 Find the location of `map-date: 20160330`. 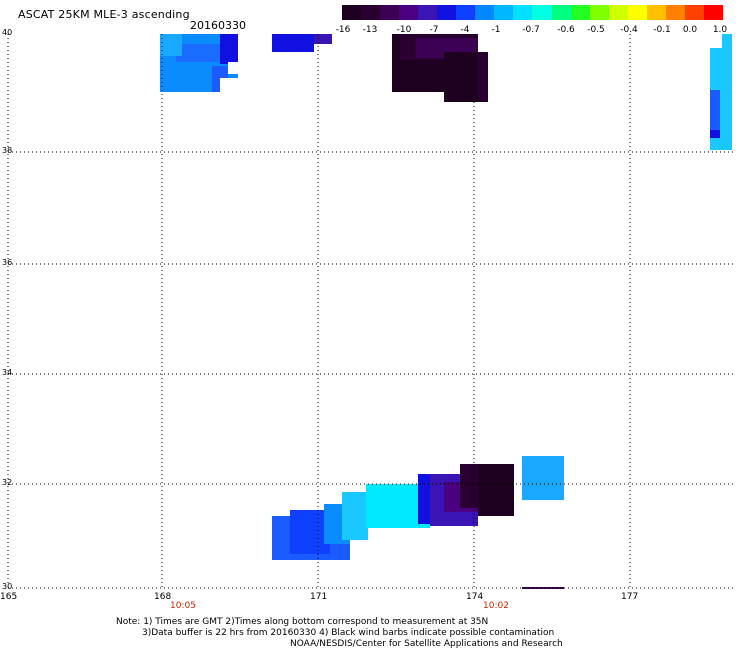

map-date: 20160330 is located at coordinates (218, 25).